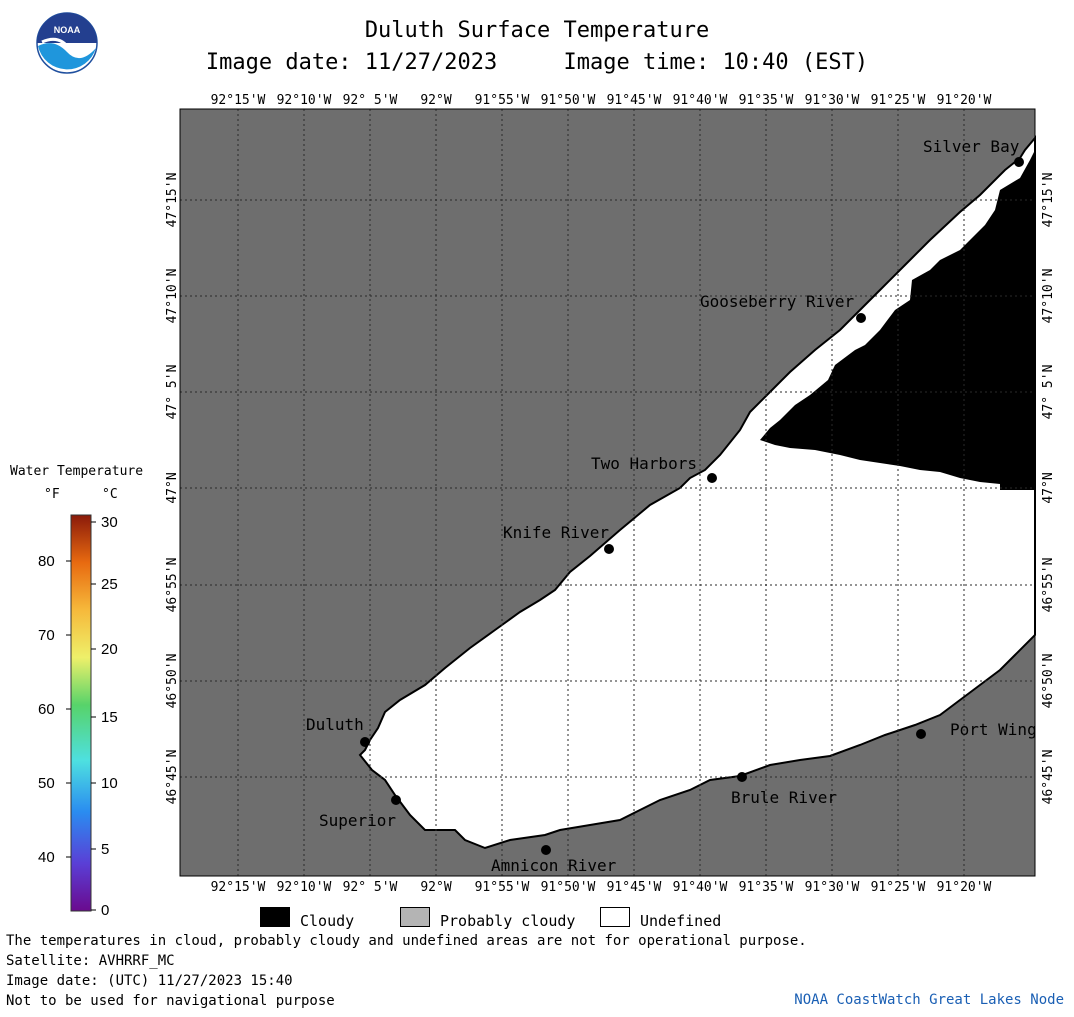  Describe the element at coordinates (275, 917) in the screenshot. I see `cloudy-swatch` at that location.